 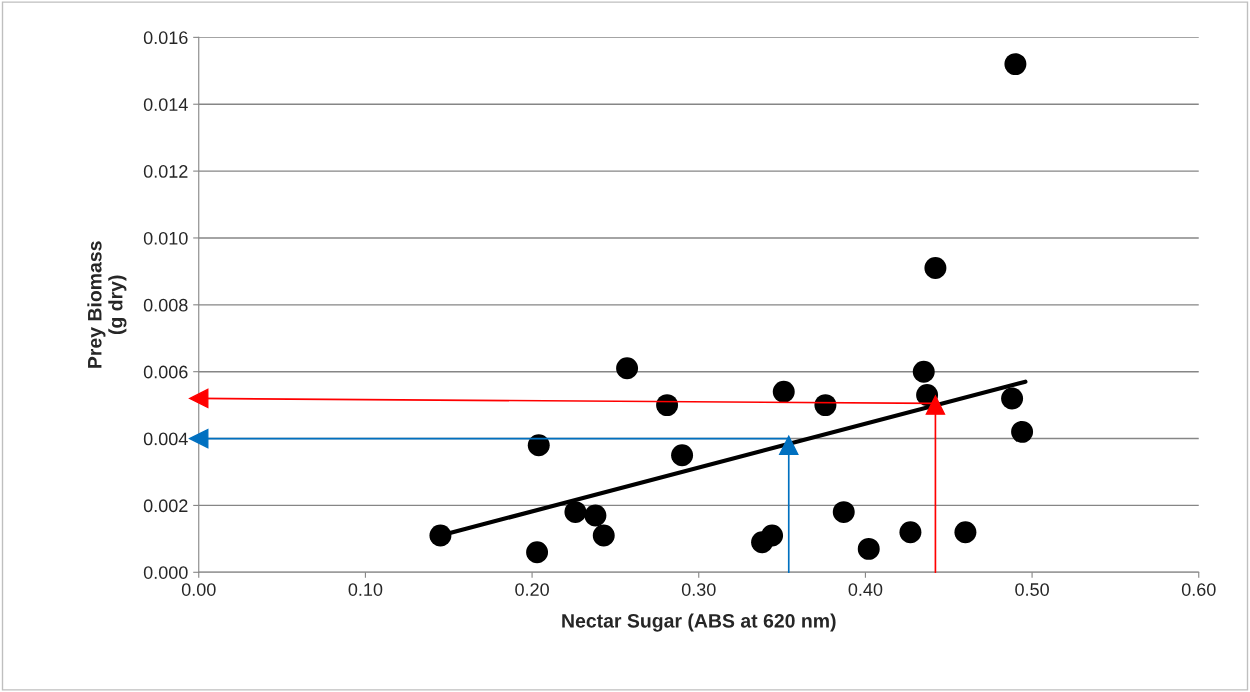 What do you see at coordinates (165, 38) in the screenshot?
I see `y-tick-label: 0.016` at bounding box center [165, 38].